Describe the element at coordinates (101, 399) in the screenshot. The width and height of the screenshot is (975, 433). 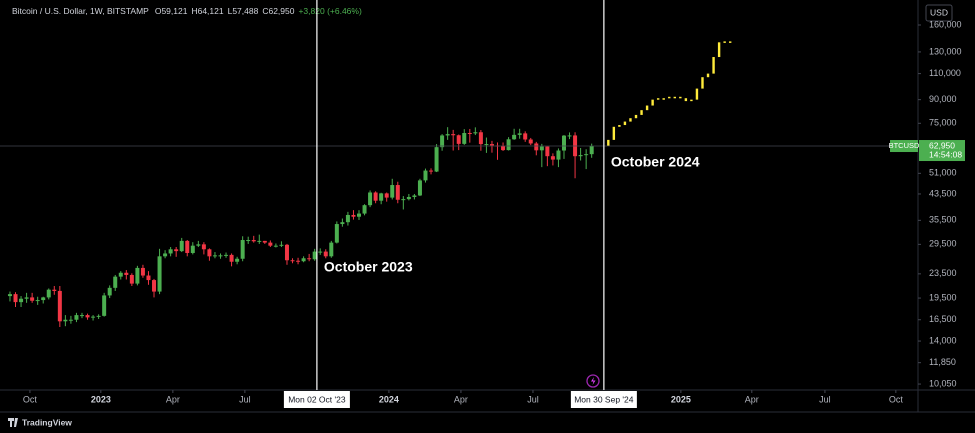
I see `x-tick-label: 2023` at that location.